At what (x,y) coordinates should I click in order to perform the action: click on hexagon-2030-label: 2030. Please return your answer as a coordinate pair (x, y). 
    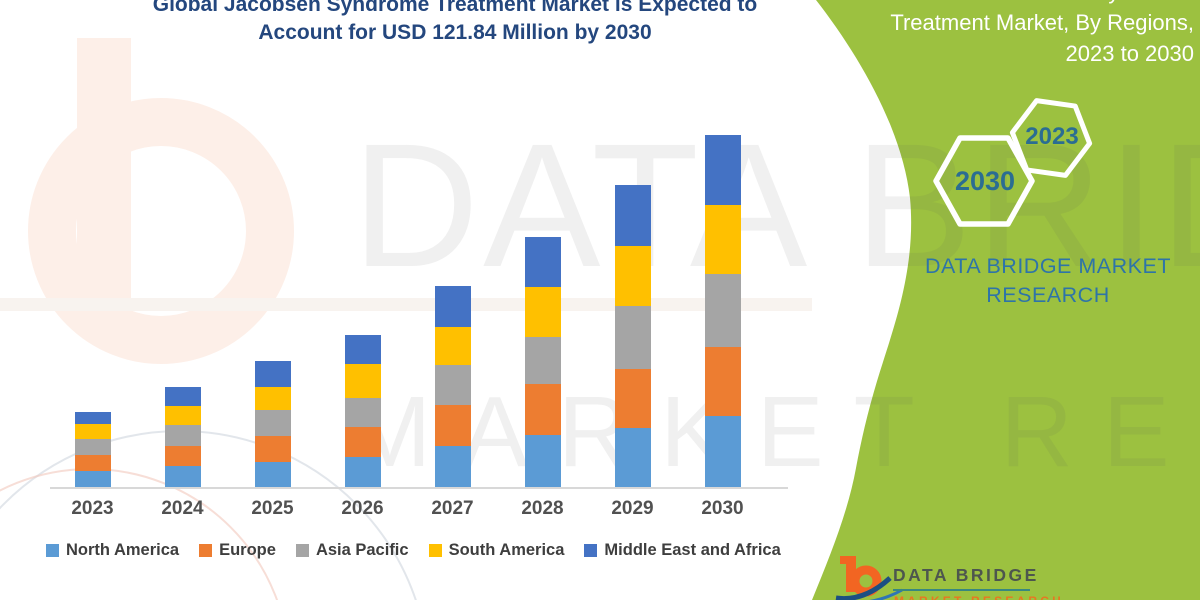
    Looking at the image, I should click on (985, 181).